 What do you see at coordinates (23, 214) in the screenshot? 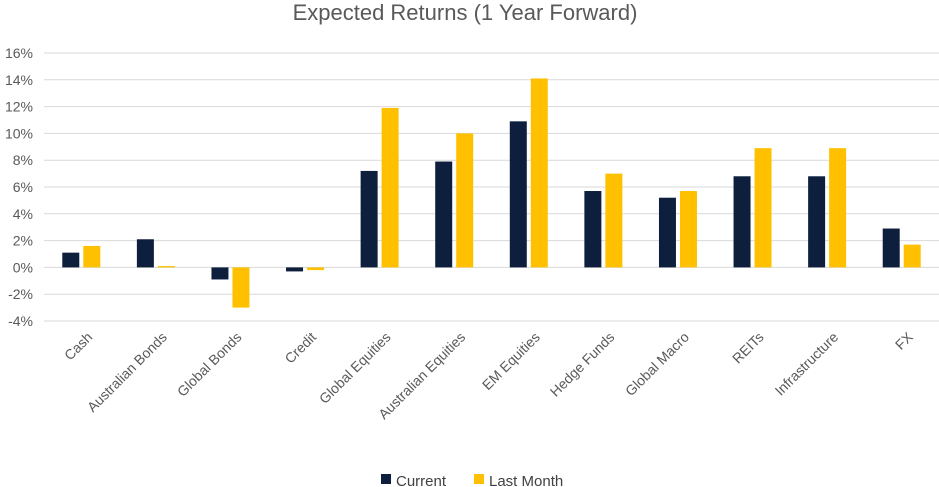
I see `y-tick-label: 4%` at bounding box center [23, 214].